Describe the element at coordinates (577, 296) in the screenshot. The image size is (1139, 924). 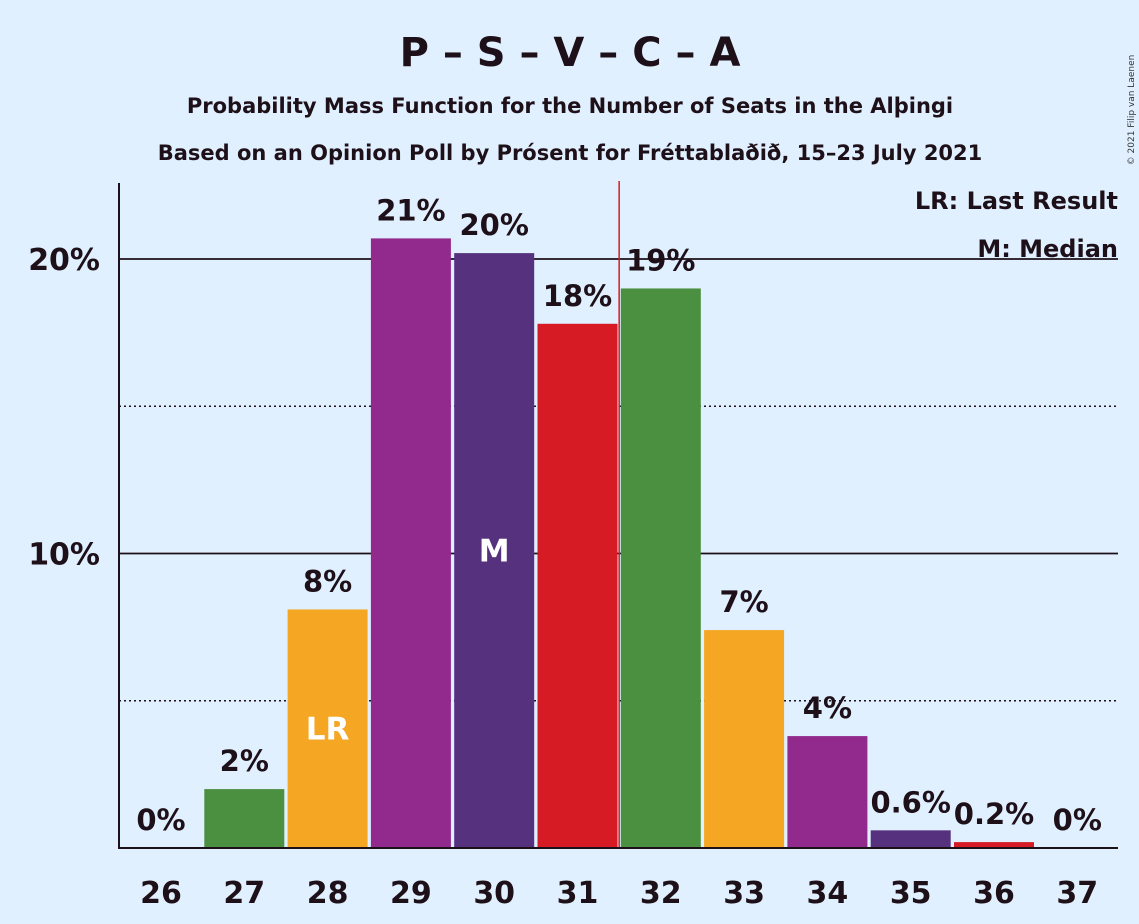
I see `data-label-31: 18%` at that location.